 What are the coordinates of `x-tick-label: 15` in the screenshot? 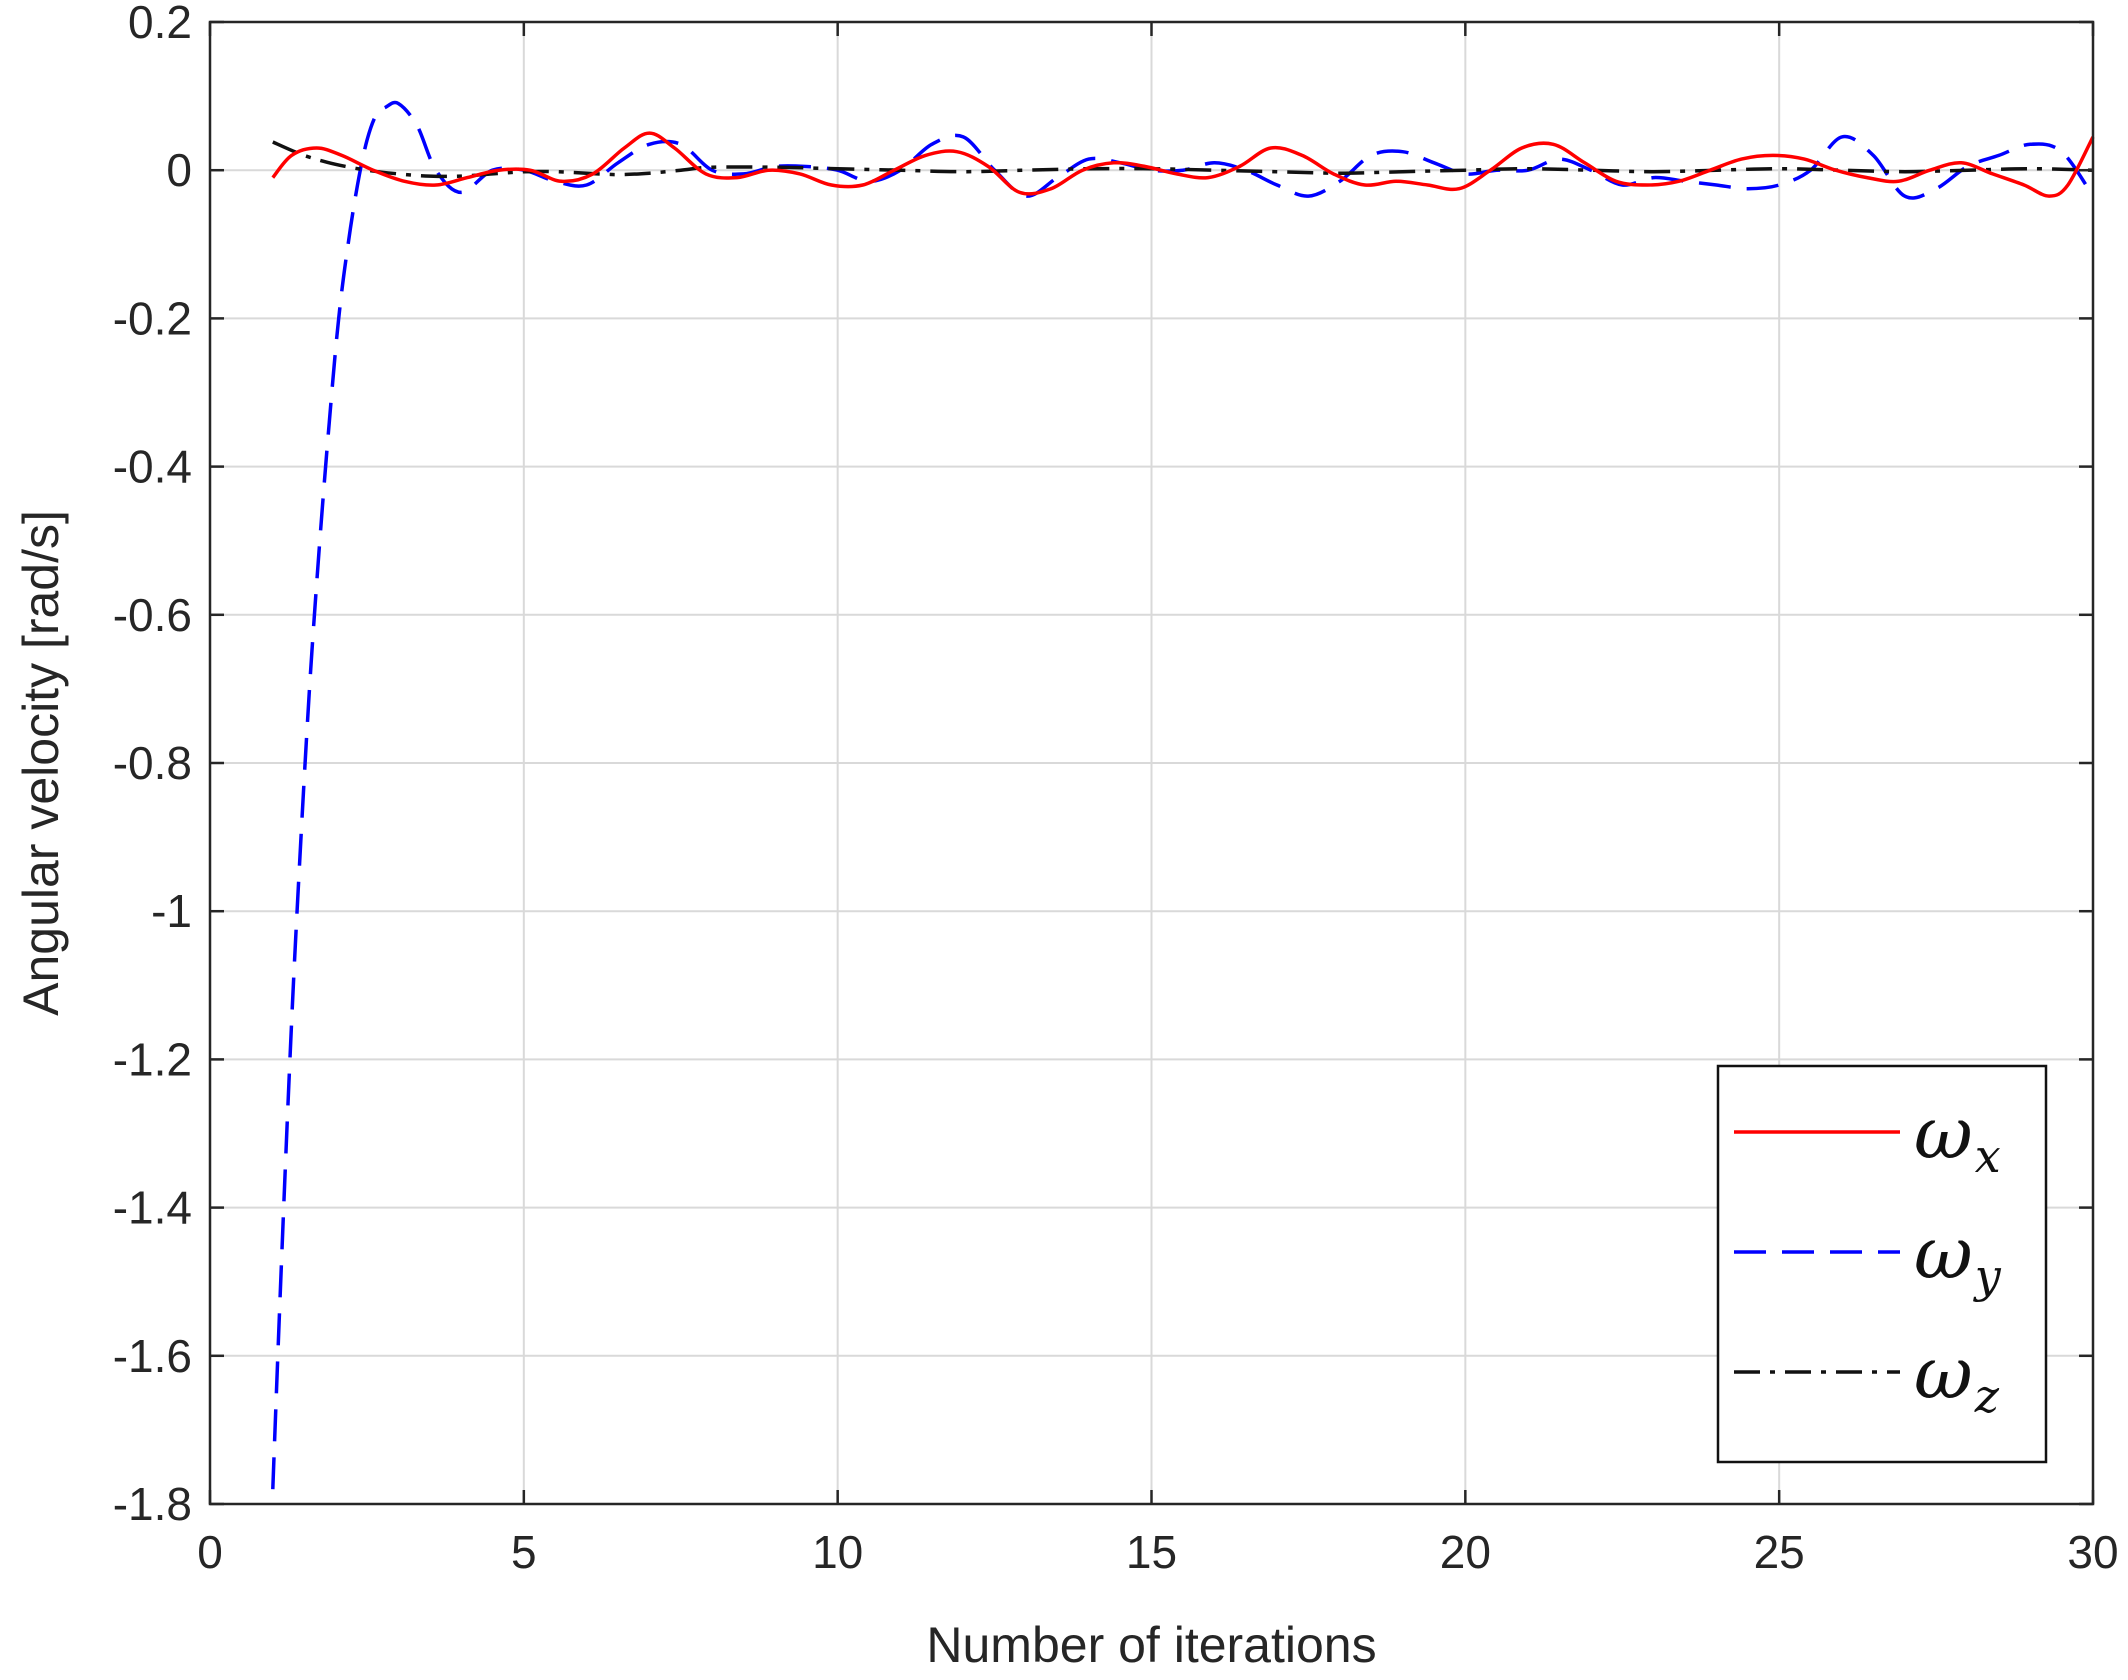 It's located at (1151, 1552).